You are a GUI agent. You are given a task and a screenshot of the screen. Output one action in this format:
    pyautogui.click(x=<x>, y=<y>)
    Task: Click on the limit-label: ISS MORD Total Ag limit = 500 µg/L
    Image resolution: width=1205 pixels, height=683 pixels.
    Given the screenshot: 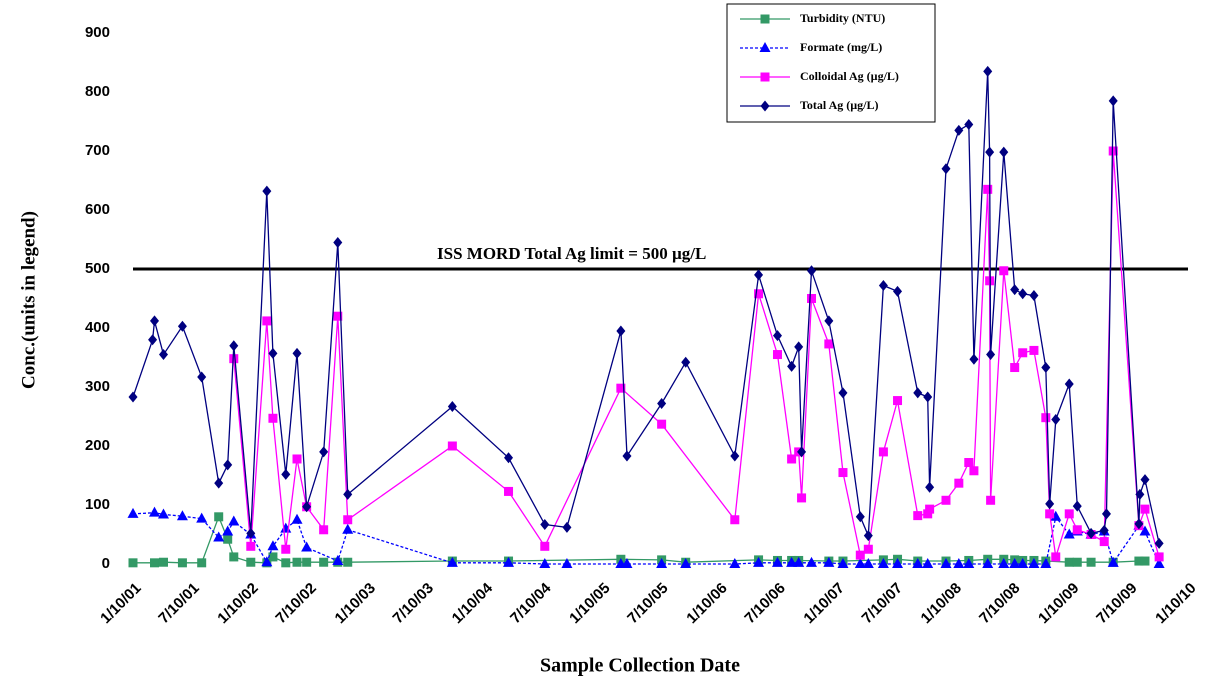 What is the action you would take?
    pyautogui.click(x=571, y=253)
    